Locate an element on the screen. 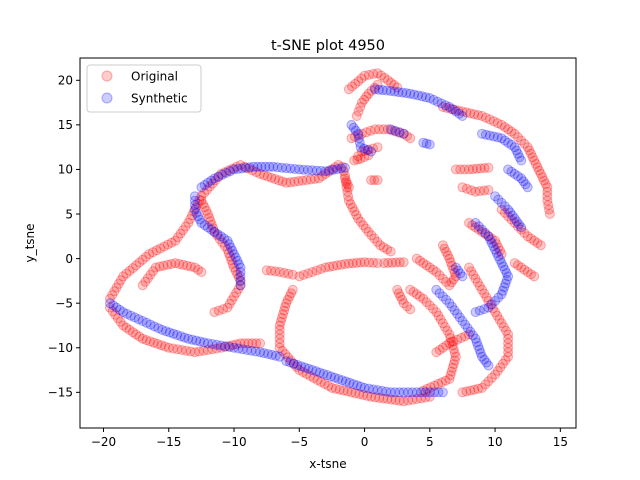  y-tick-label: −10 is located at coordinates (60, 348).